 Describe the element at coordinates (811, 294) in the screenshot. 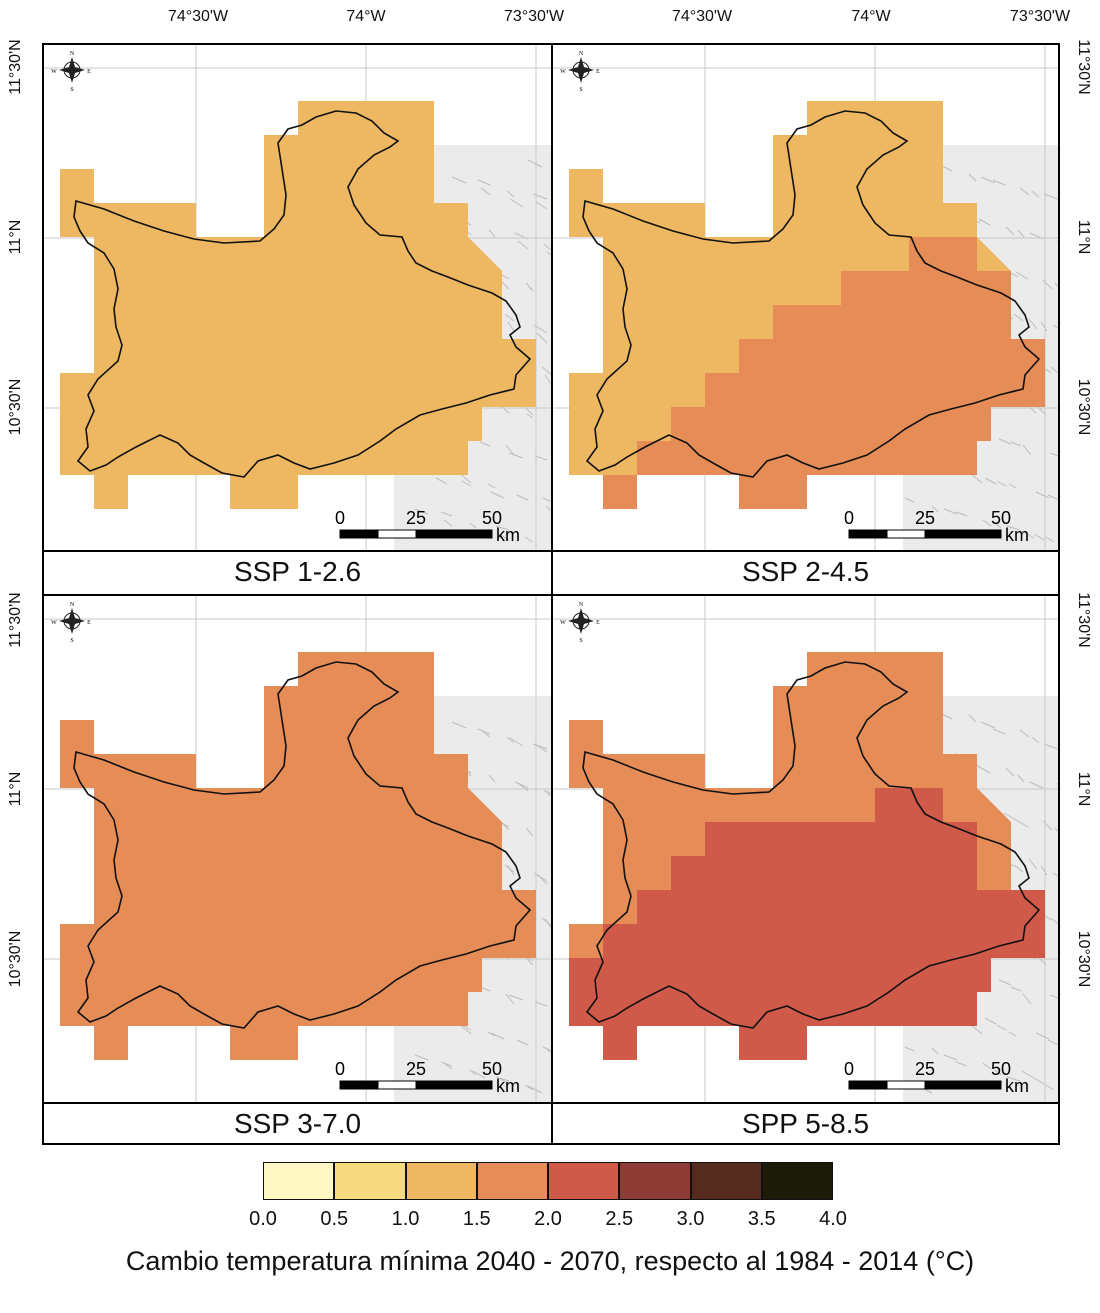

I see `region-boundary` at that location.